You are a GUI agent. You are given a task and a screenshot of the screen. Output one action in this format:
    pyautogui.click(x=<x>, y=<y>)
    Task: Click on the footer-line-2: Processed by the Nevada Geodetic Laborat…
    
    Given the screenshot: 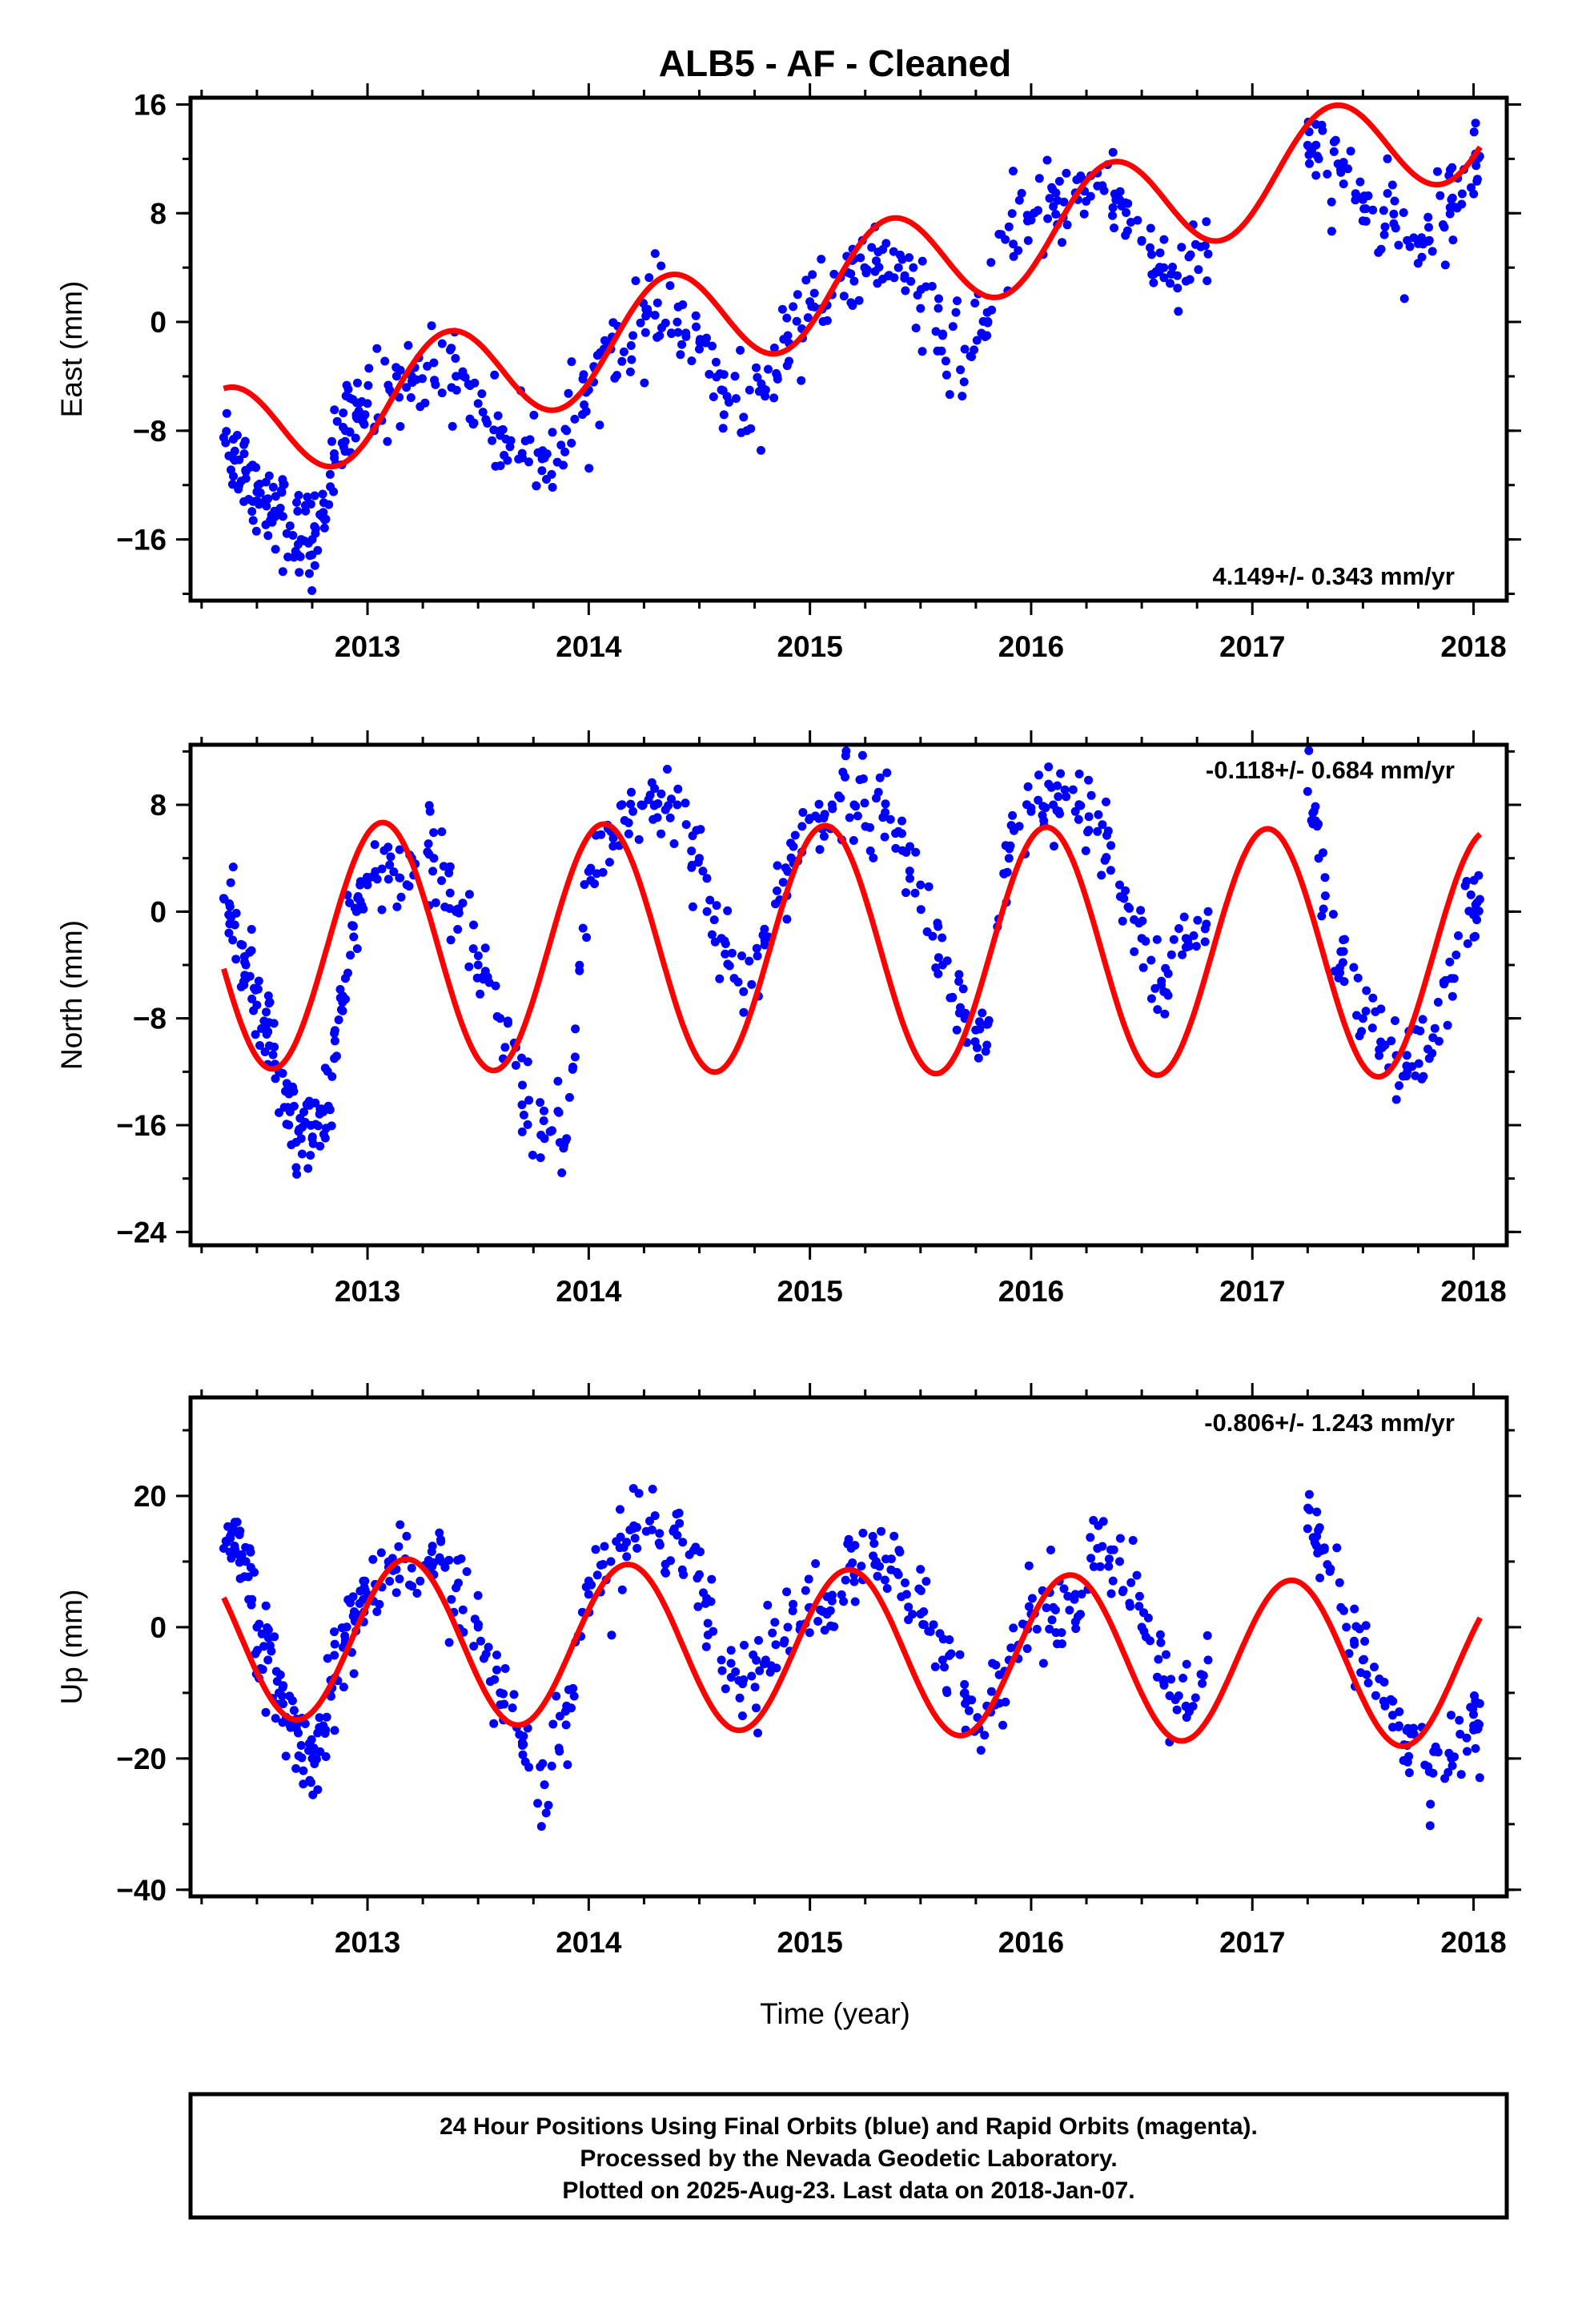 What is the action you would take?
    pyautogui.click(x=848, y=2158)
    